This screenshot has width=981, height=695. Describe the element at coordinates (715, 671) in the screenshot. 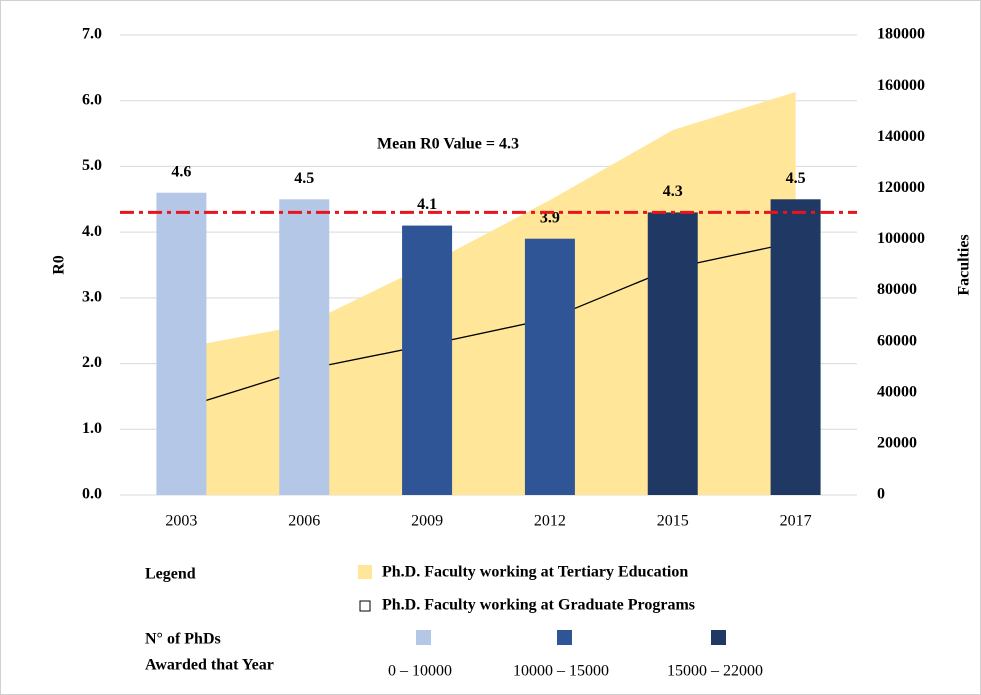

I see `color-legend-label: 15000 – 22000` at that location.